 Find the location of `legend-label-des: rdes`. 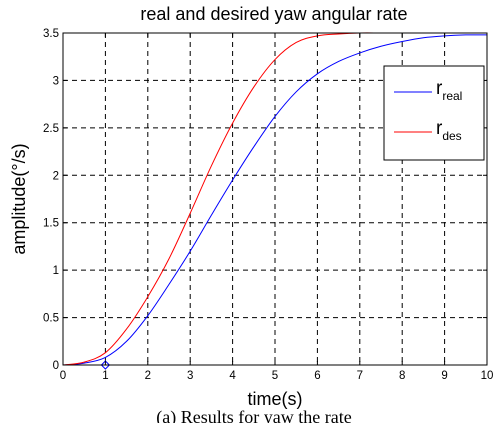

legend-label-des: rdes is located at coordinates (449, 130).